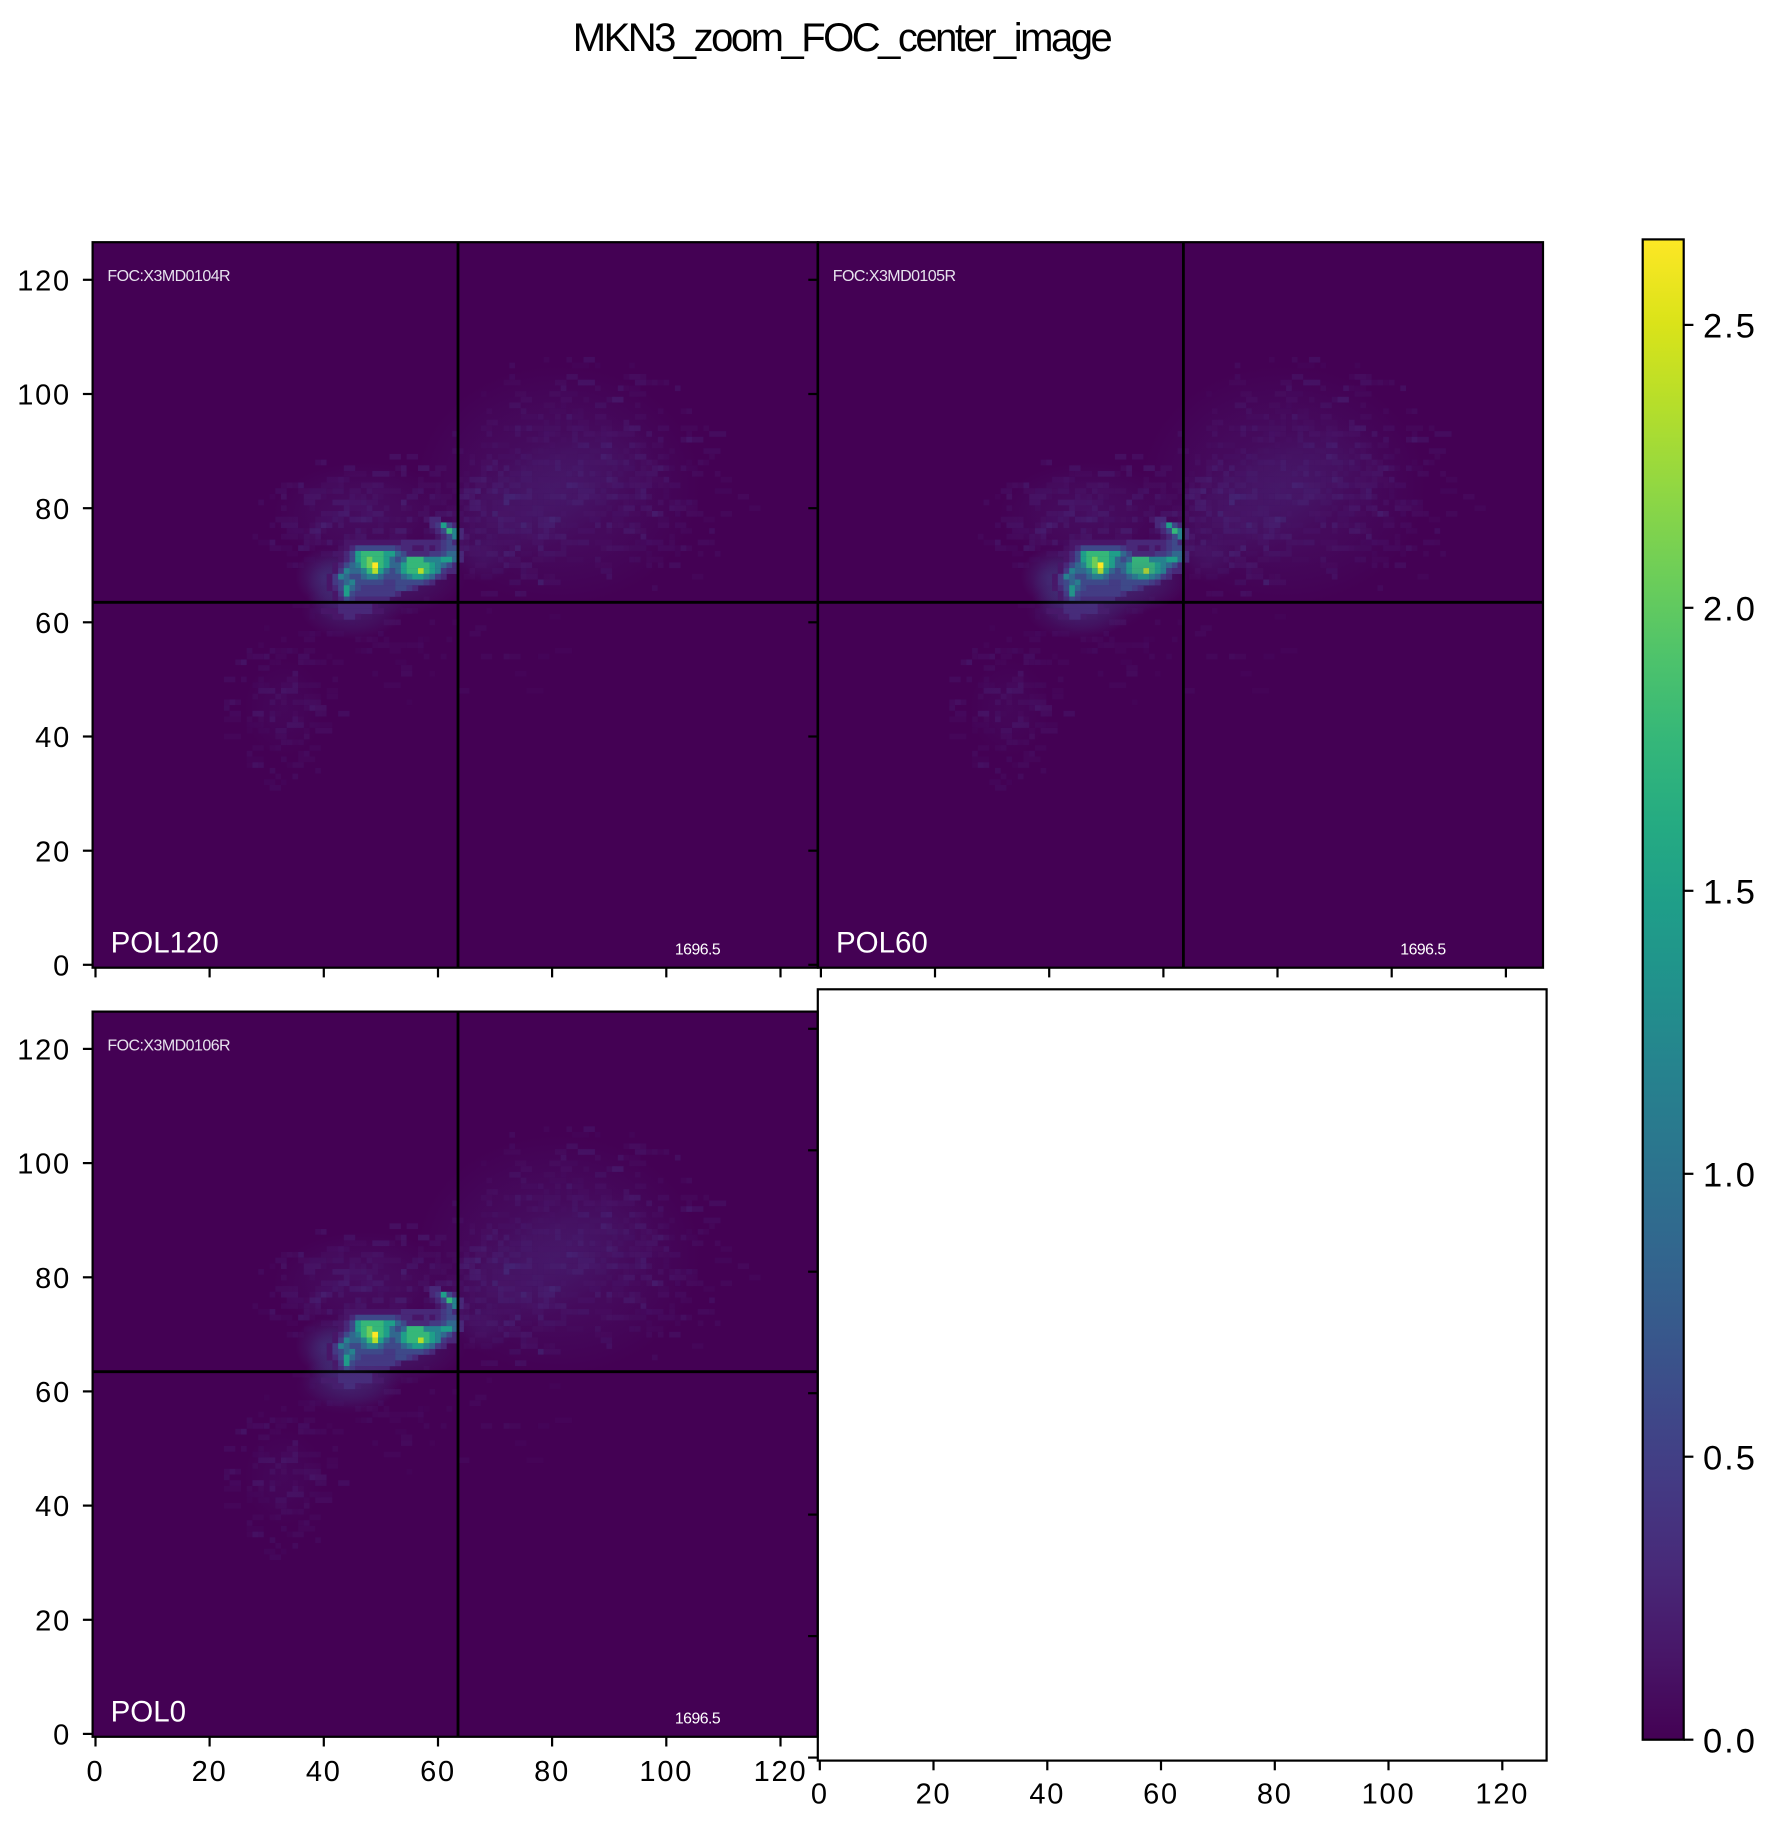 The height and width of the screenshot is (1827, 1766). Describe the element at coordinates (168, 276) in the screenshot. I see `svg-text: FOC:X3MD0104R` at that location.